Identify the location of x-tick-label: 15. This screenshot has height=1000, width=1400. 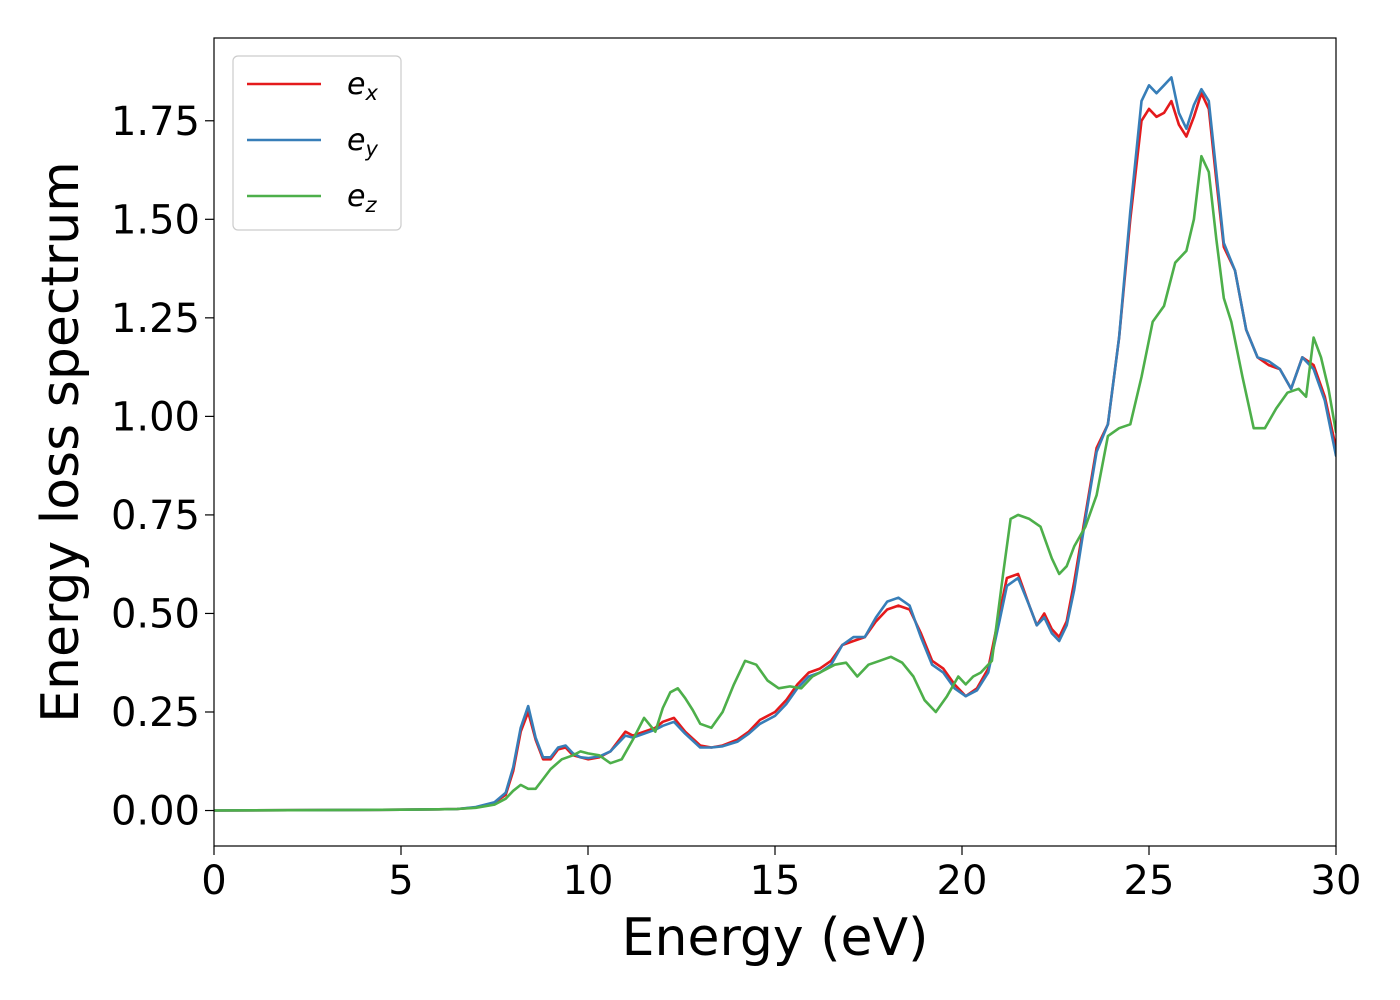
(775, 881).